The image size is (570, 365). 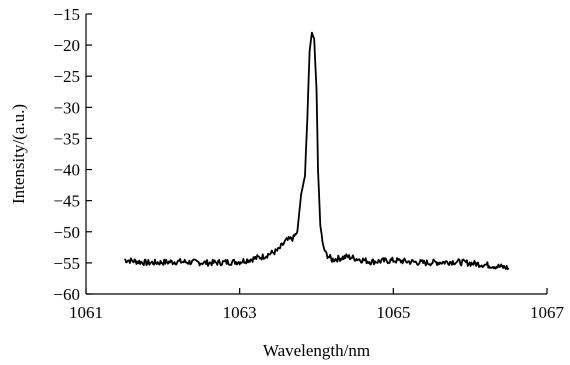 I want to click on y-tick-label: −25, so click(x=66, y=76).